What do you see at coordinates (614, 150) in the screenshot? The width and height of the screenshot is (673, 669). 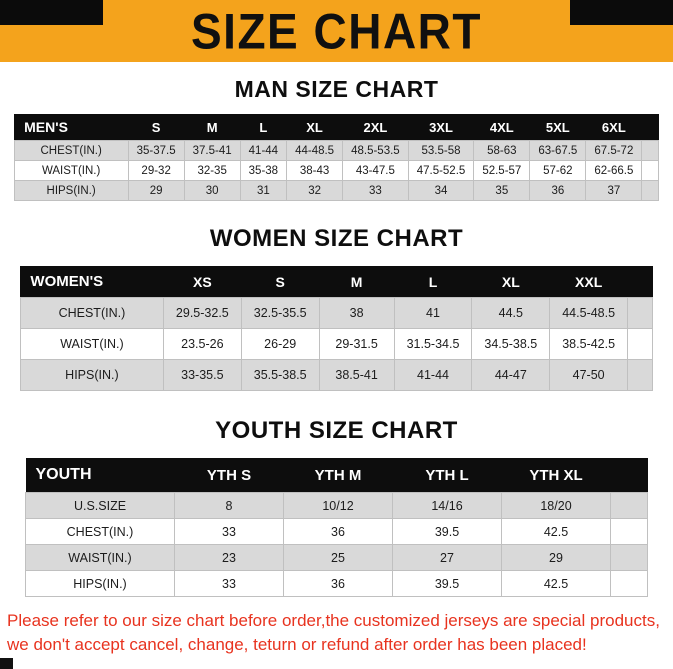 I see `size-value: 67.5-72` at bounding box center [614, 150].